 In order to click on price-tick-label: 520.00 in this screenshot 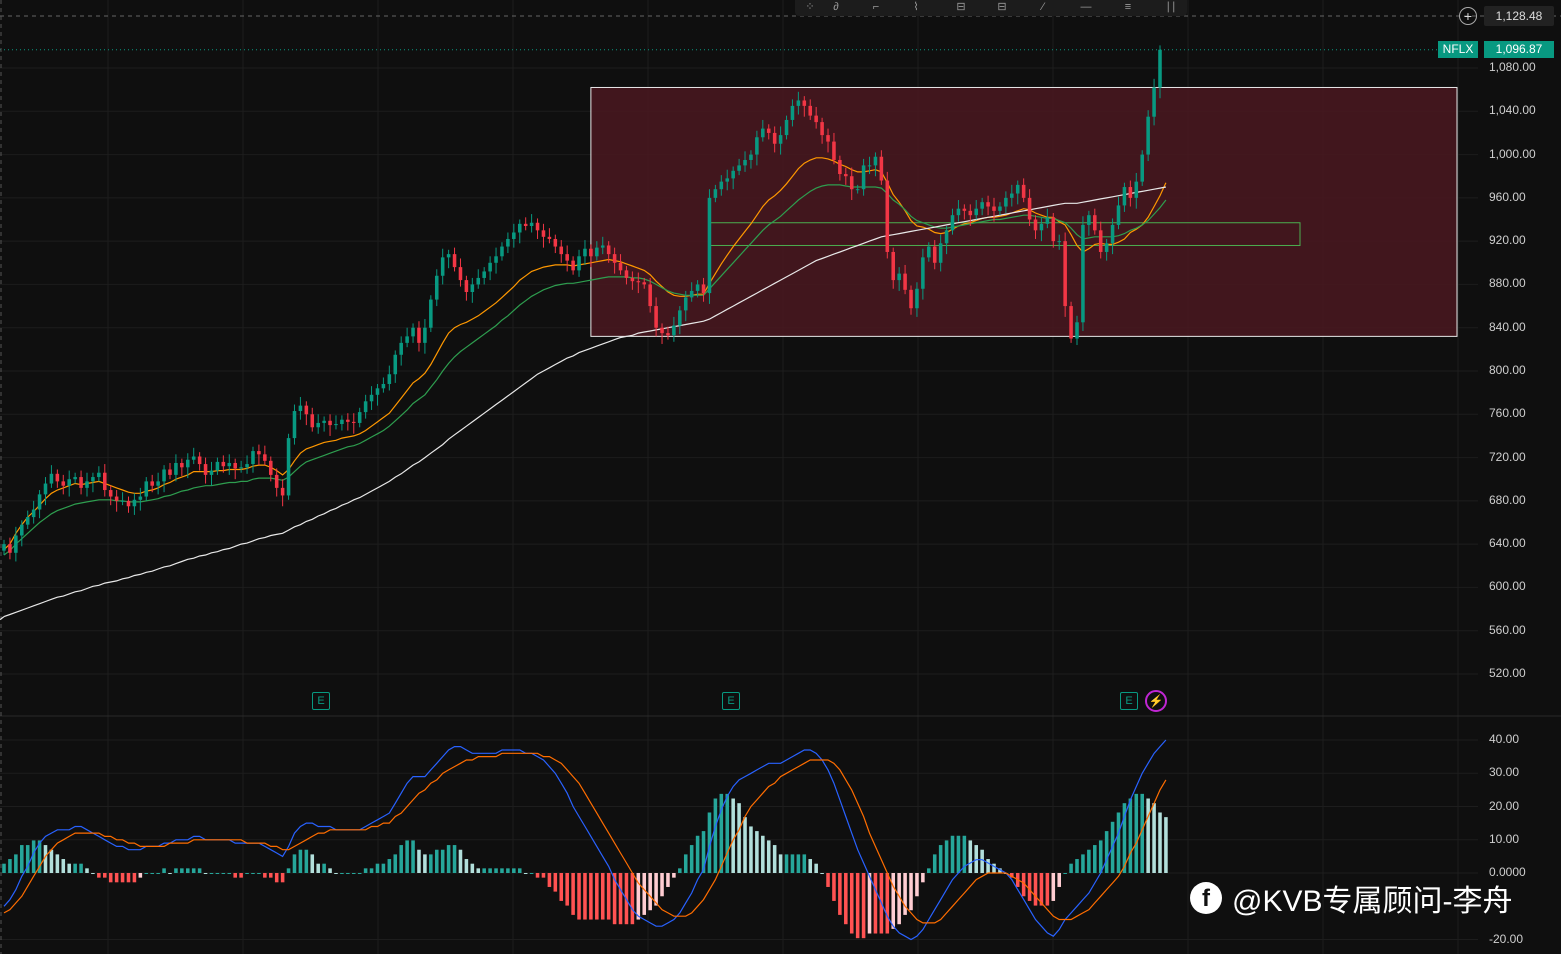, I will do `click(1507, 673)`.